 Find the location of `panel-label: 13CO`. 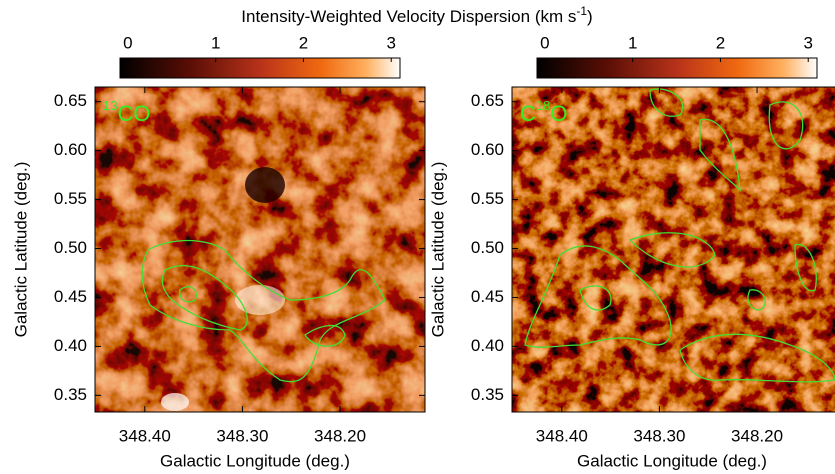

panel-label: 13CO is located at coordinates (126, 111).